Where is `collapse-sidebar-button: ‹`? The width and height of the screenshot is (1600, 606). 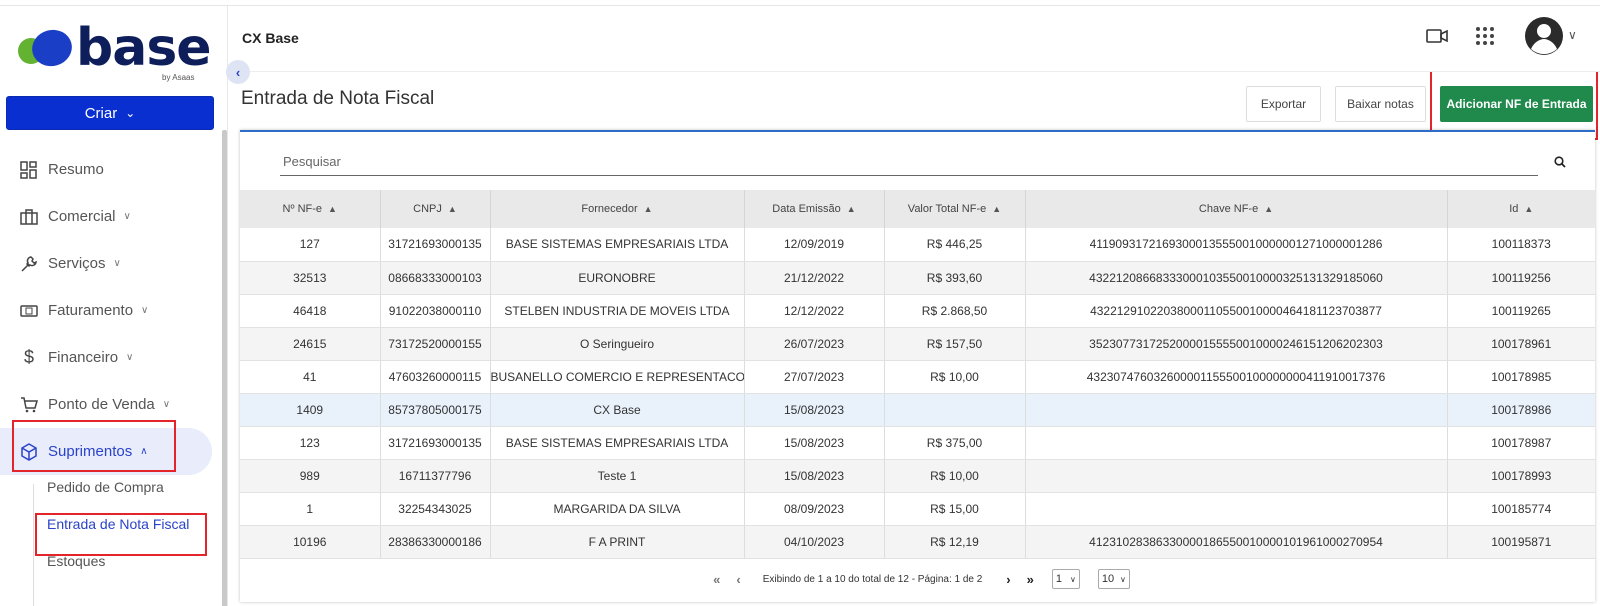
collapse-sidebar-button: ‹ is located at coordinates (238, 72).